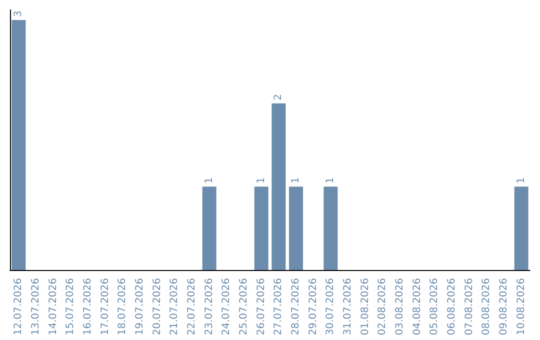  Describe the element at coordinates (174, 307) in the screenshot. I see `x-tick-label: 21.07.2026` at that location.